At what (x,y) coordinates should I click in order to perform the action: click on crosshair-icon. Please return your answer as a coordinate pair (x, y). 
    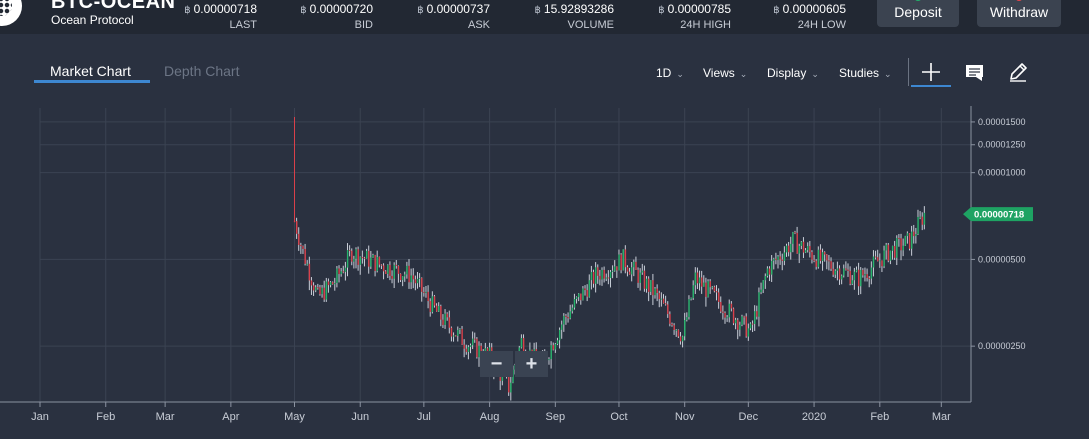
    Looking at the image, I should click on (931, 72).